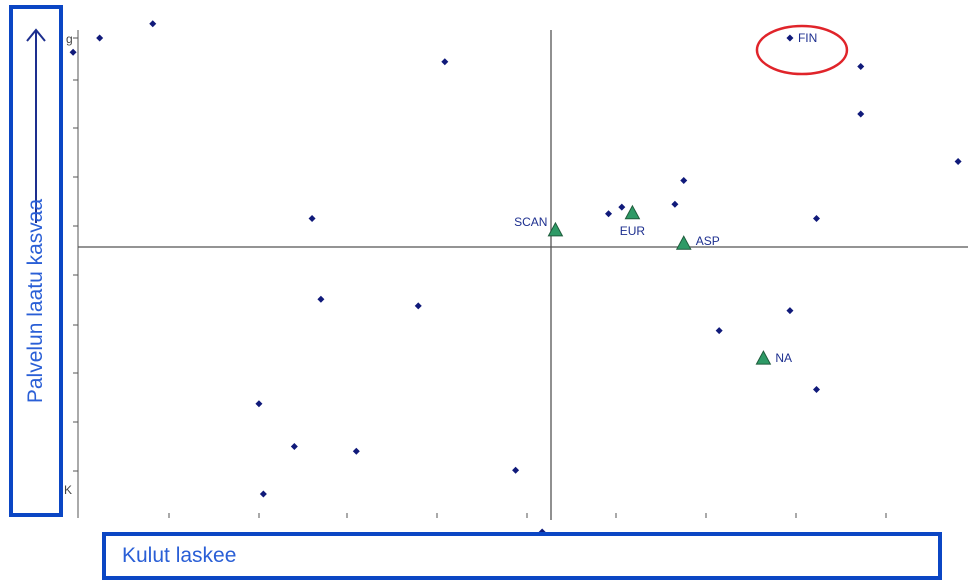  What do you see at coordinates (633, 231) in the screenshot?
I see `point-label-eur: EUR` at bounding box center [633, 231].